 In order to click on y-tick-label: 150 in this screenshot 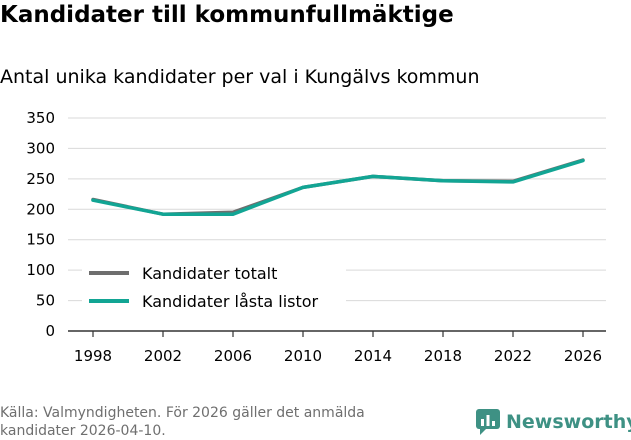, I will do `click(40, 240)`.